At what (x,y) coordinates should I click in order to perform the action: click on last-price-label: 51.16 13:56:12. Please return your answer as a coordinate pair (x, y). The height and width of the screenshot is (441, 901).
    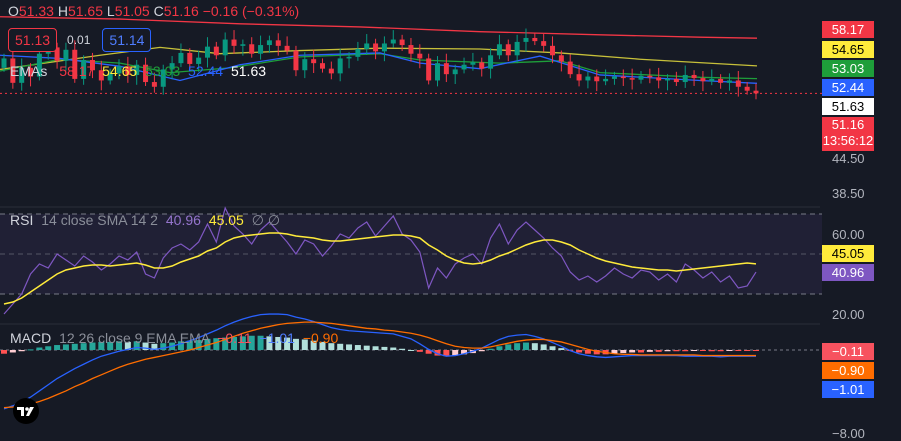
    Looking at the image, I should click on (848, 134).